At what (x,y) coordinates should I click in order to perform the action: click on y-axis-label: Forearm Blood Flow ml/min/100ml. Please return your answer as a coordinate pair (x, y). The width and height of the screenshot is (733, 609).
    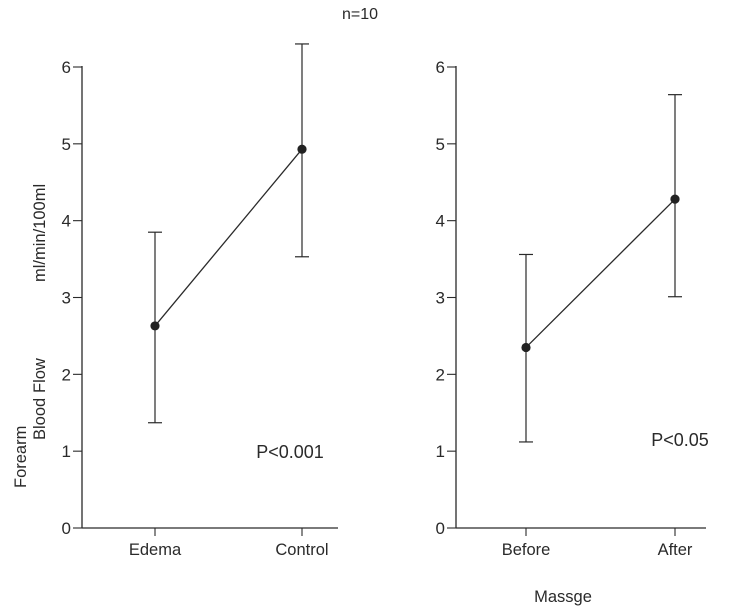
    Looking at the image, I should click on (30, 336).